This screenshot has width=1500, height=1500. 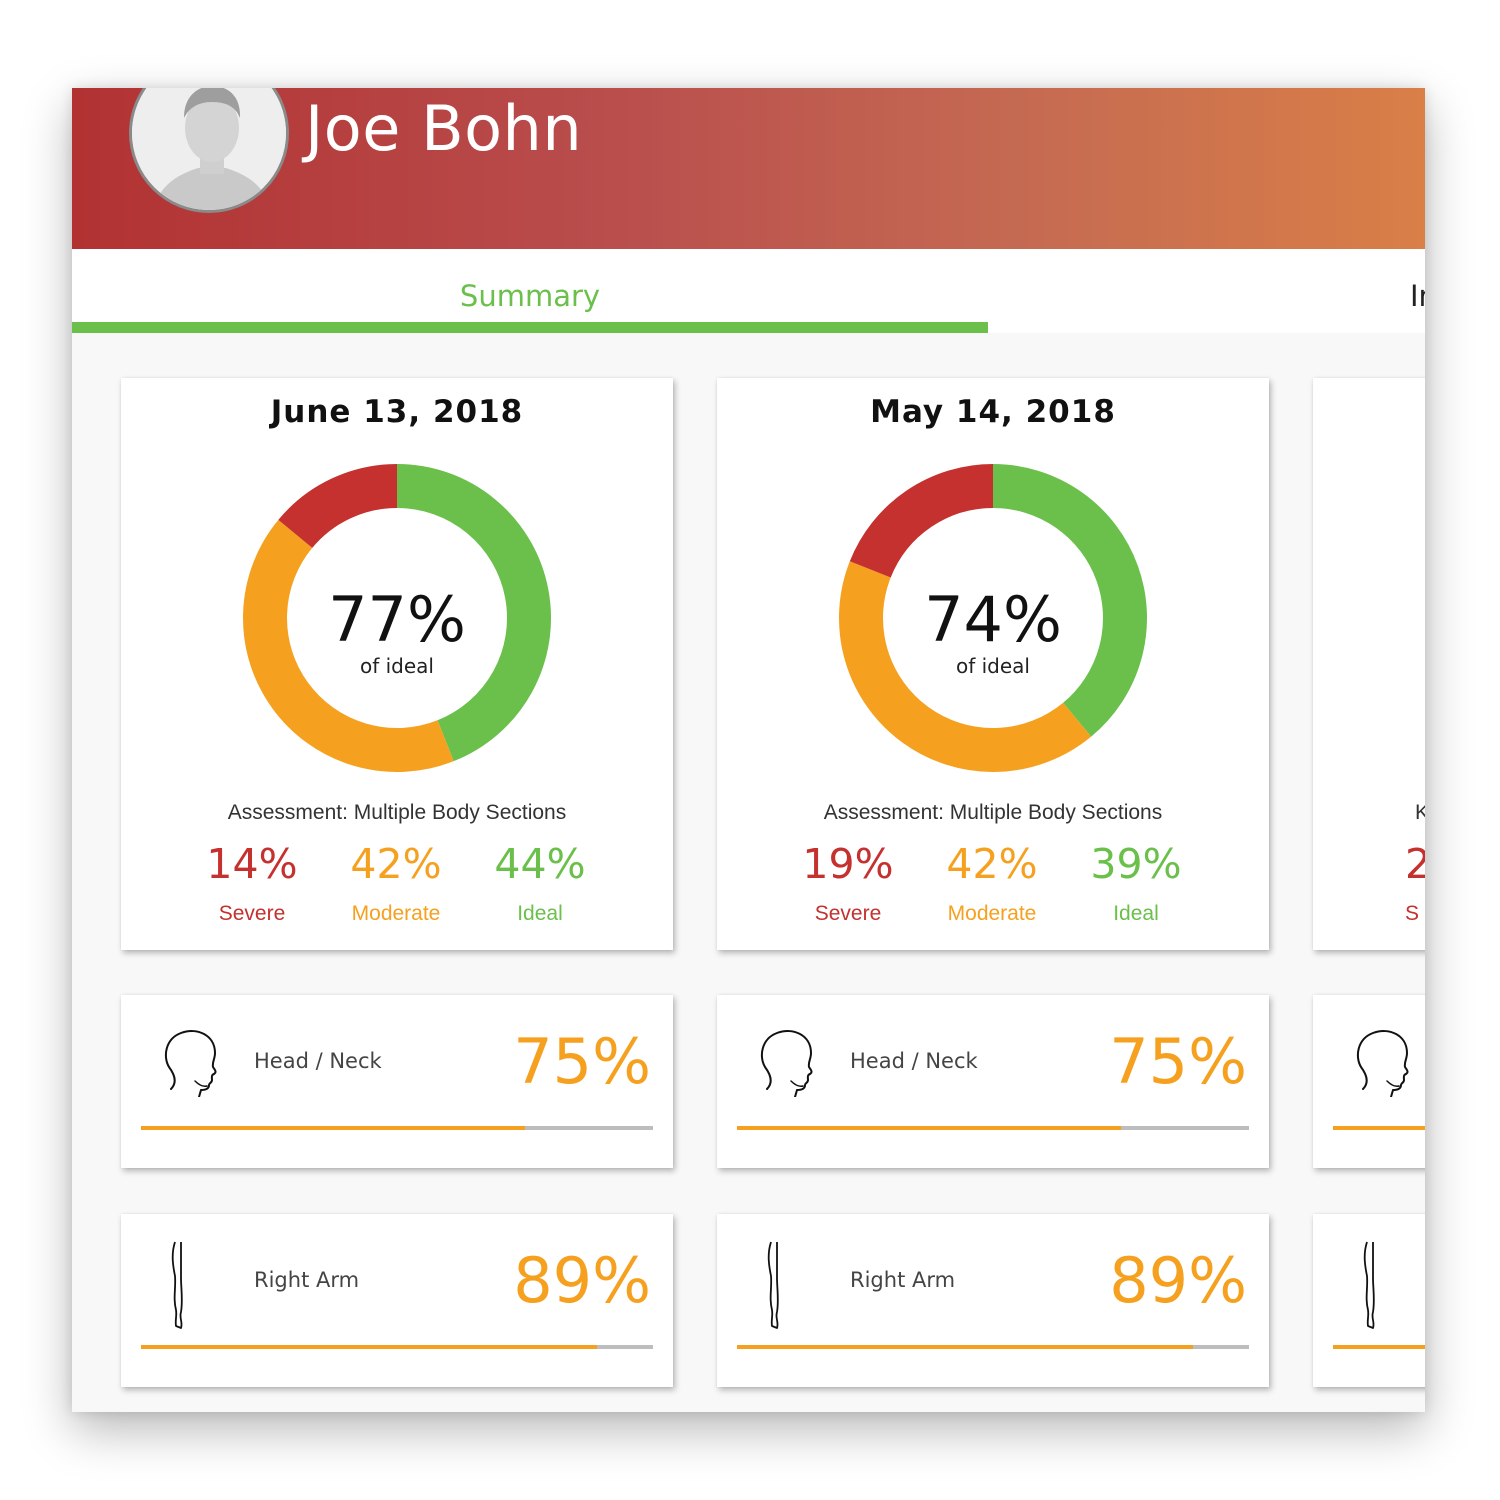 I want to click on assessment-card: K 2 S, so click(x=1369, y=664).